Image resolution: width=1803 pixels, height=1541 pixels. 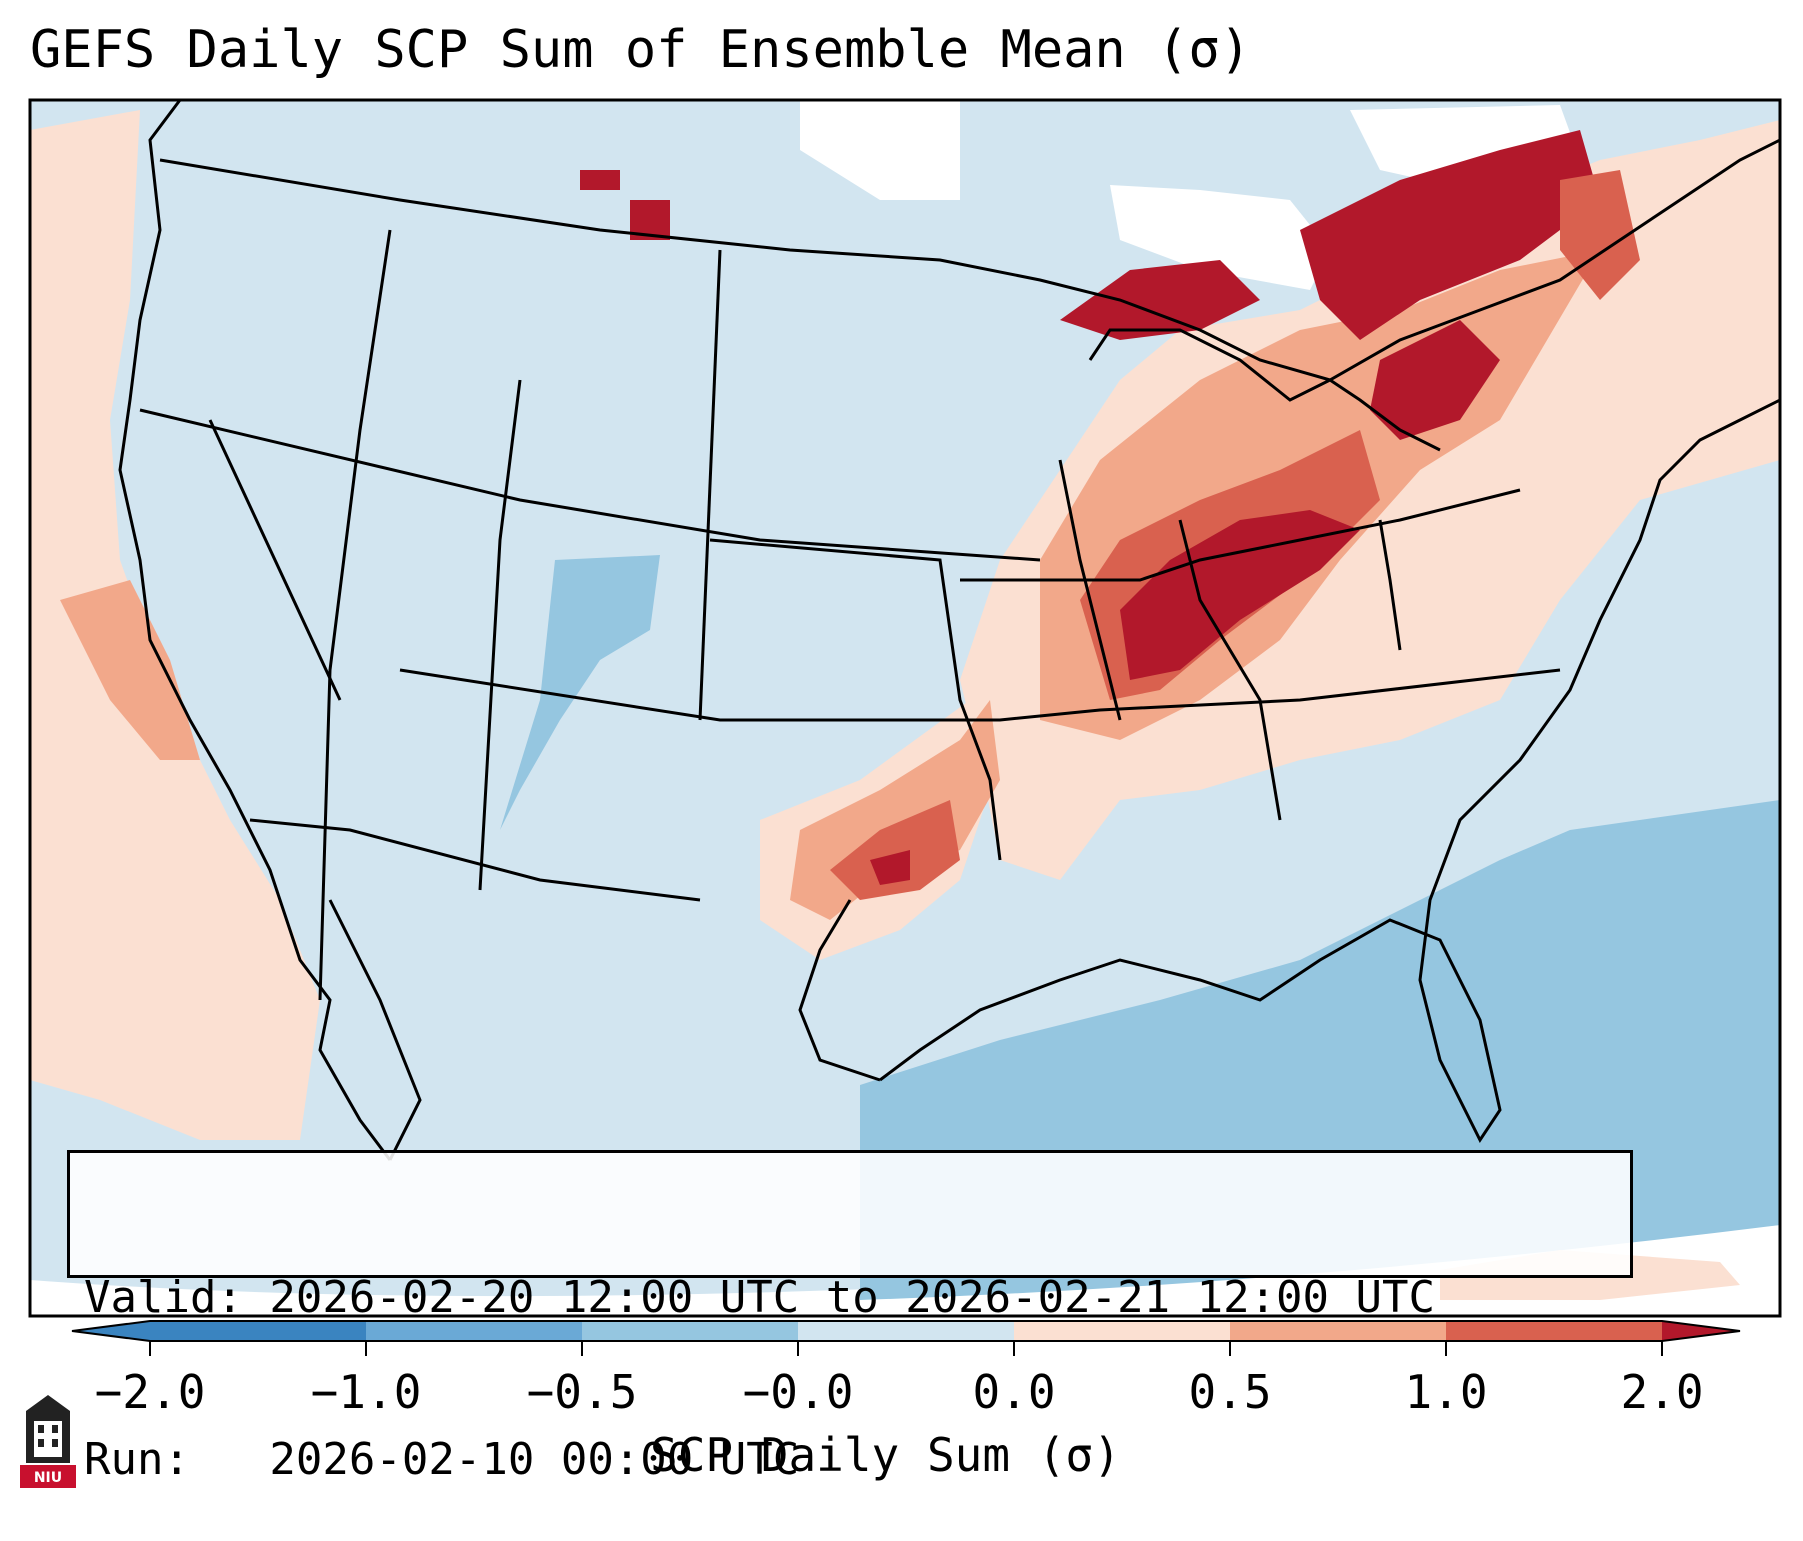 What do you see at coordinates (1014, 1392) in the screenshot?
I see `colorbar-tick-label: 0.0` at bounding box center [1014, 1392].